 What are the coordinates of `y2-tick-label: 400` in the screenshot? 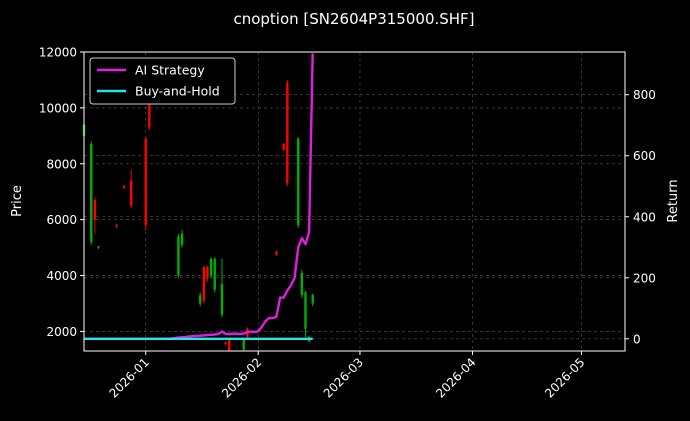 It's located at (644, 217).